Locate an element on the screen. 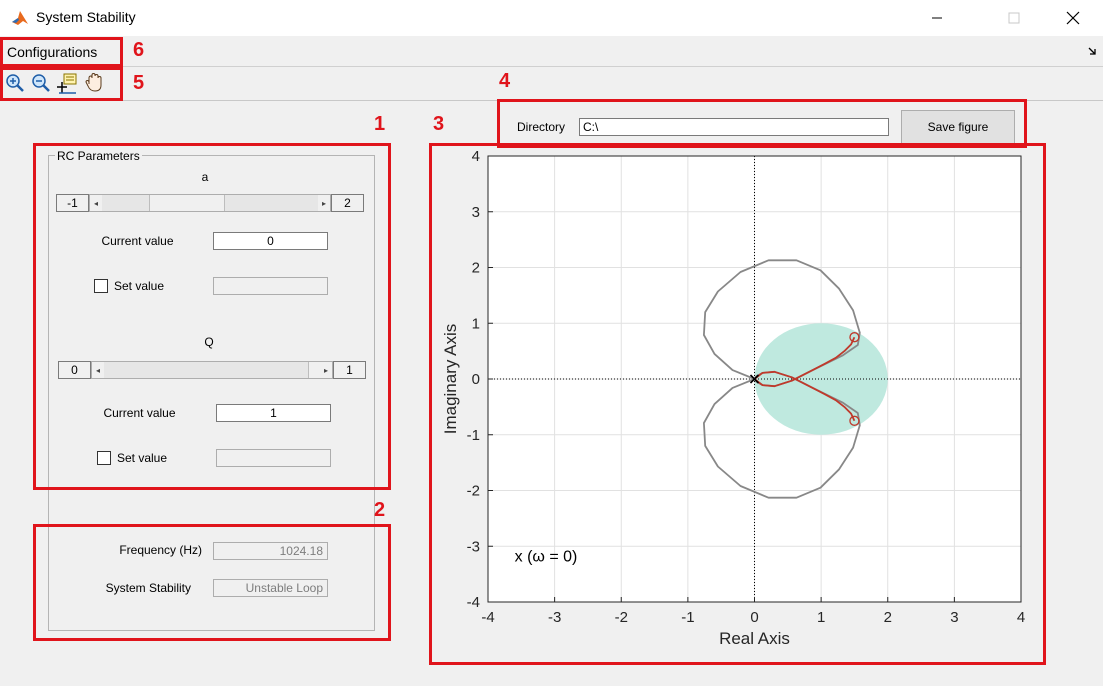 The height and width of the screenshot is (686, 1103). maximize-icon is located at coordinates (1014, 18).